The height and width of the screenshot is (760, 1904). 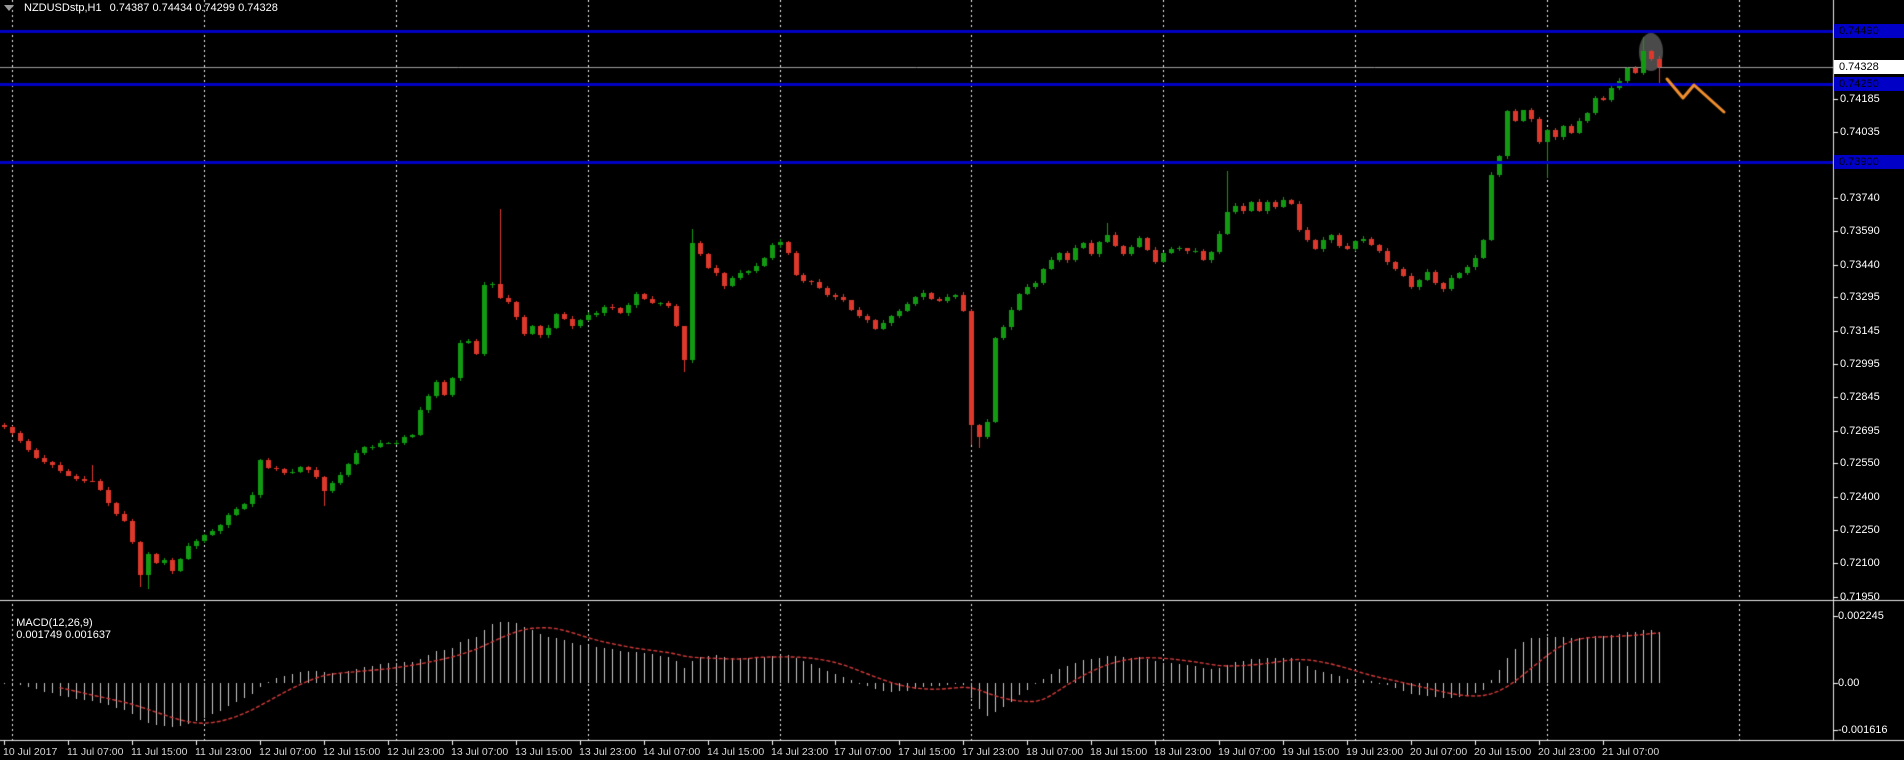 What do you see at coordinates (1631, 752) in the screenshot?
I see `time-axis-label: 21 Jul 07:00` at bounding box center [1631, 752].